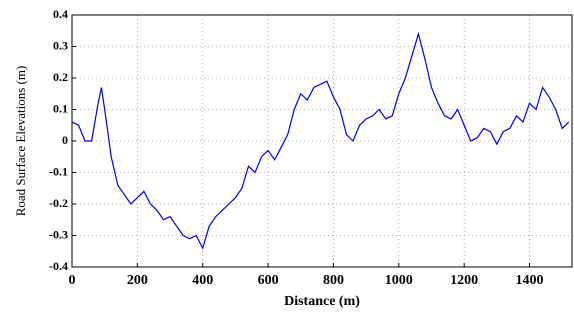  What do you see at coordinates (202, 280) in the screenshot?
I see `x-tick-label: 400` at bounding box center [202, 280].